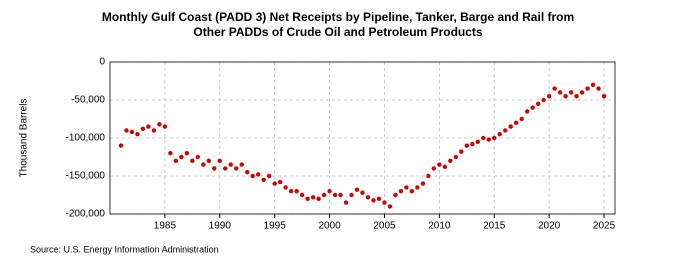 The image size is (675, 280). What do you see at coordinates (88, 100) in the screenshot?
I see `y-tick-label: -50,000` at bounding box center [88, 100].